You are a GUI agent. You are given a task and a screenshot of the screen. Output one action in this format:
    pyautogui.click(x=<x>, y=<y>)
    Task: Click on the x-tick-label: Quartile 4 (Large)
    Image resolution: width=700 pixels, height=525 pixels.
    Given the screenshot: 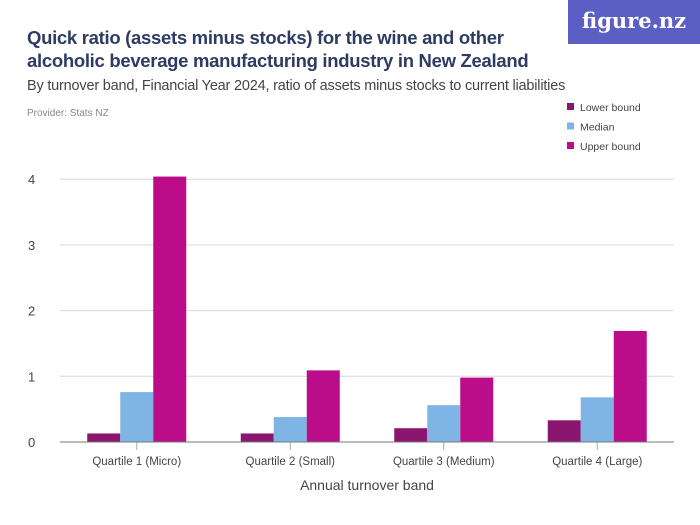 What is the action you would take?
    pyautogui.click(x=597, y=462)
    